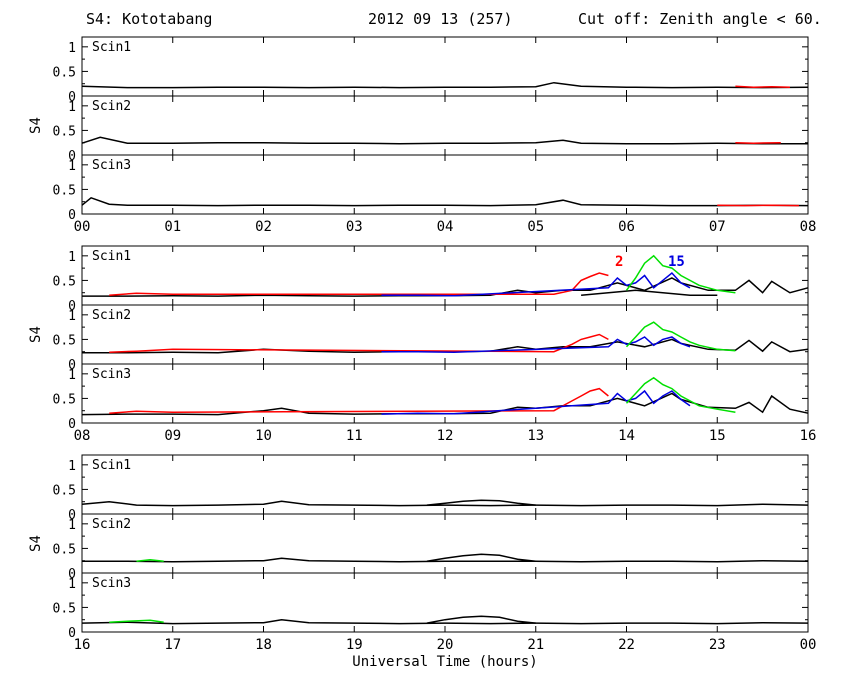 The height and width of the screenshot is (680, 850). Describe the element at coordinates (535, 436) in the screenshot. I see `x-tick-label: 13` at that location.